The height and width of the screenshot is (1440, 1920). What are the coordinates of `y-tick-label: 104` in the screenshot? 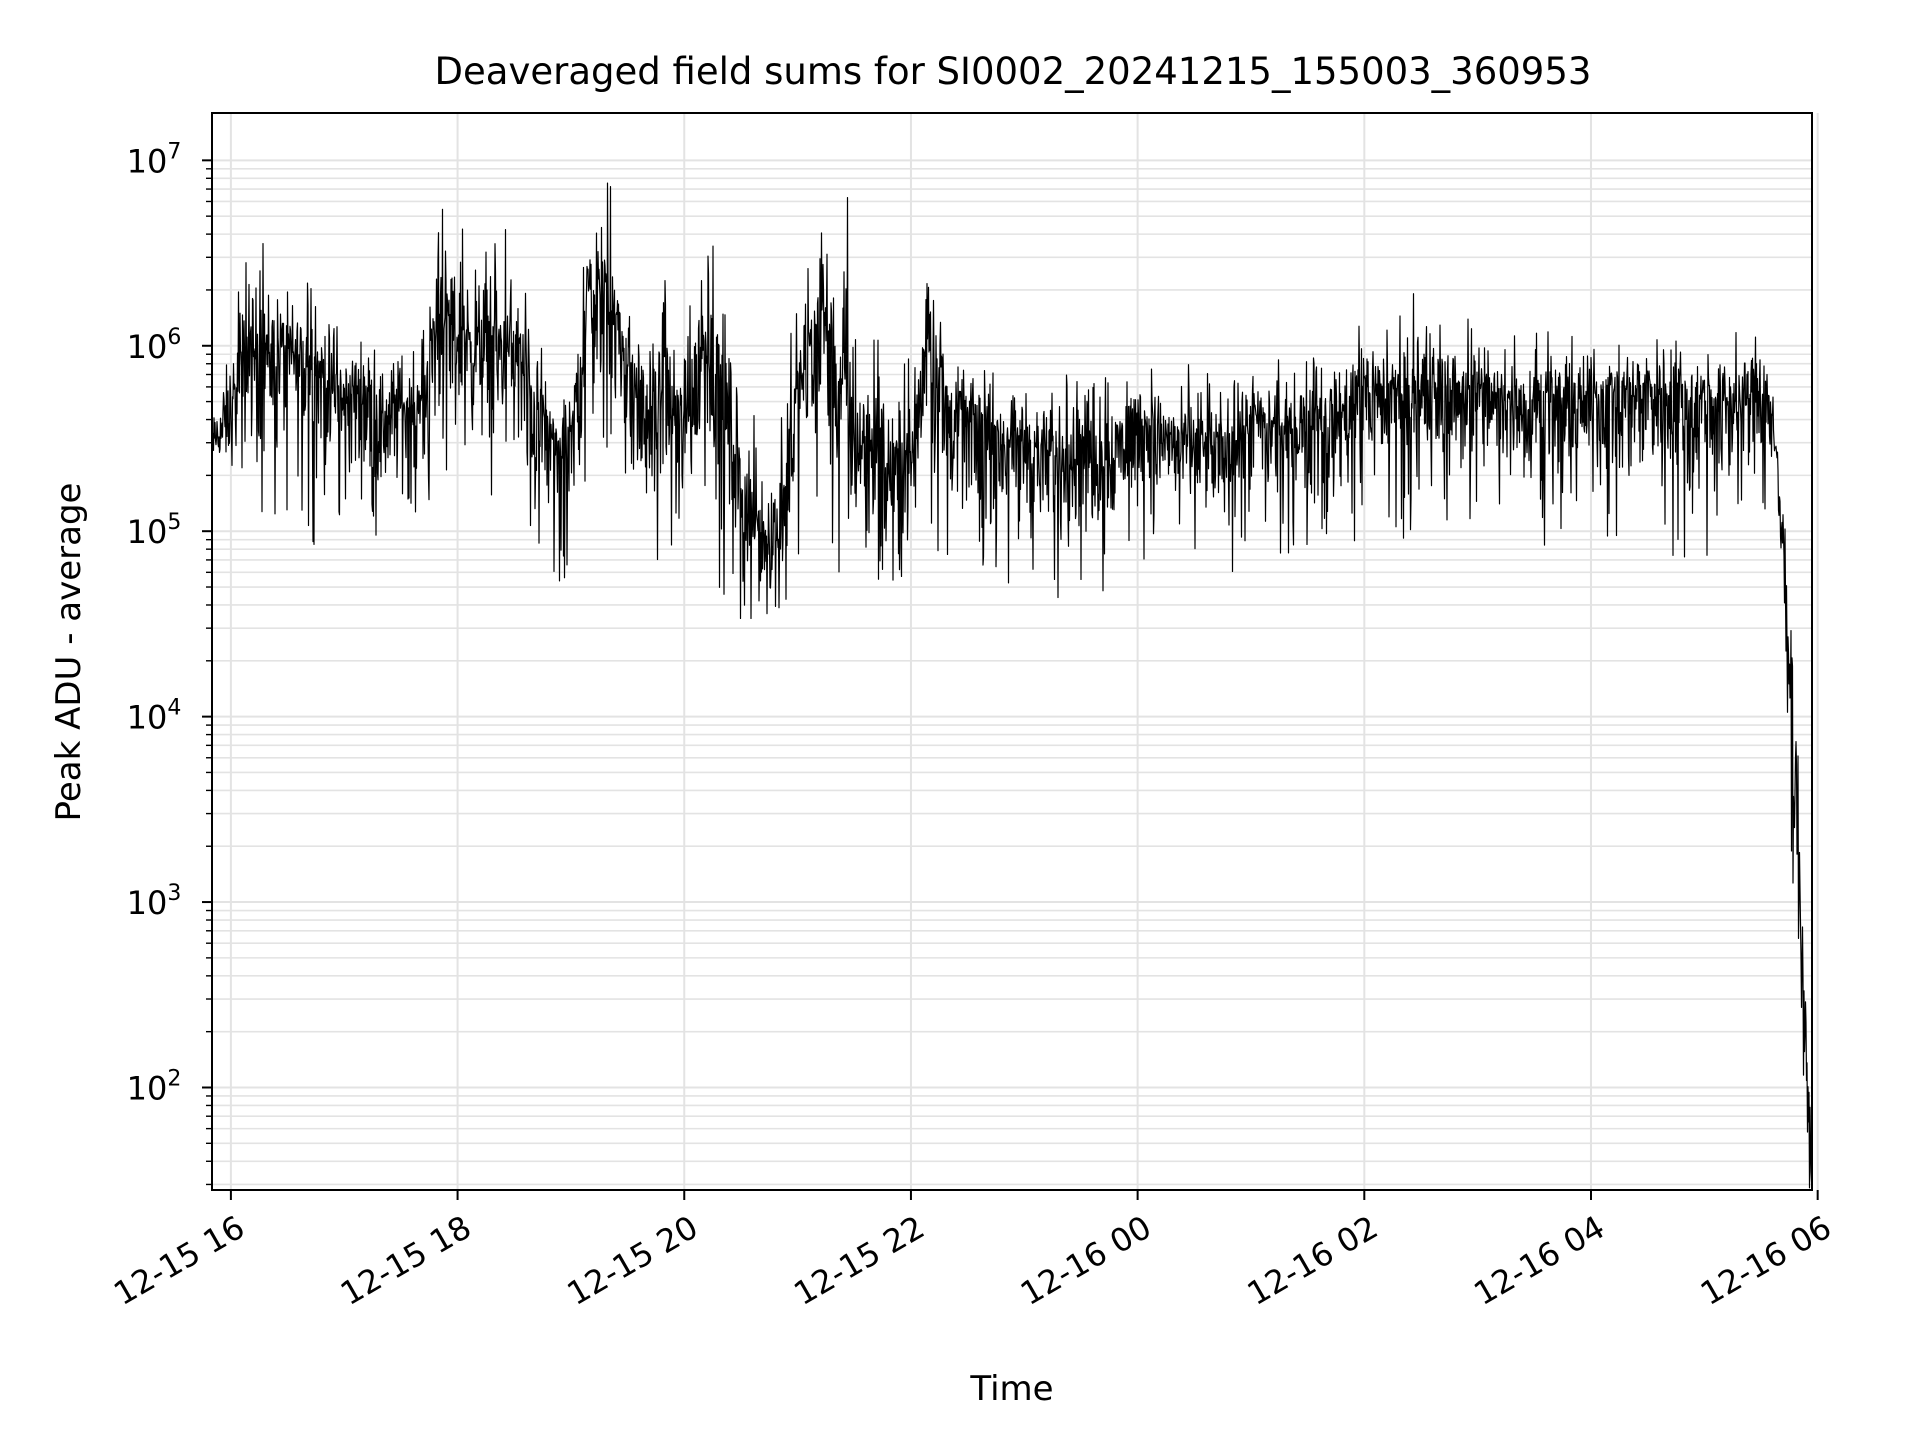 It's located at (154, 716).